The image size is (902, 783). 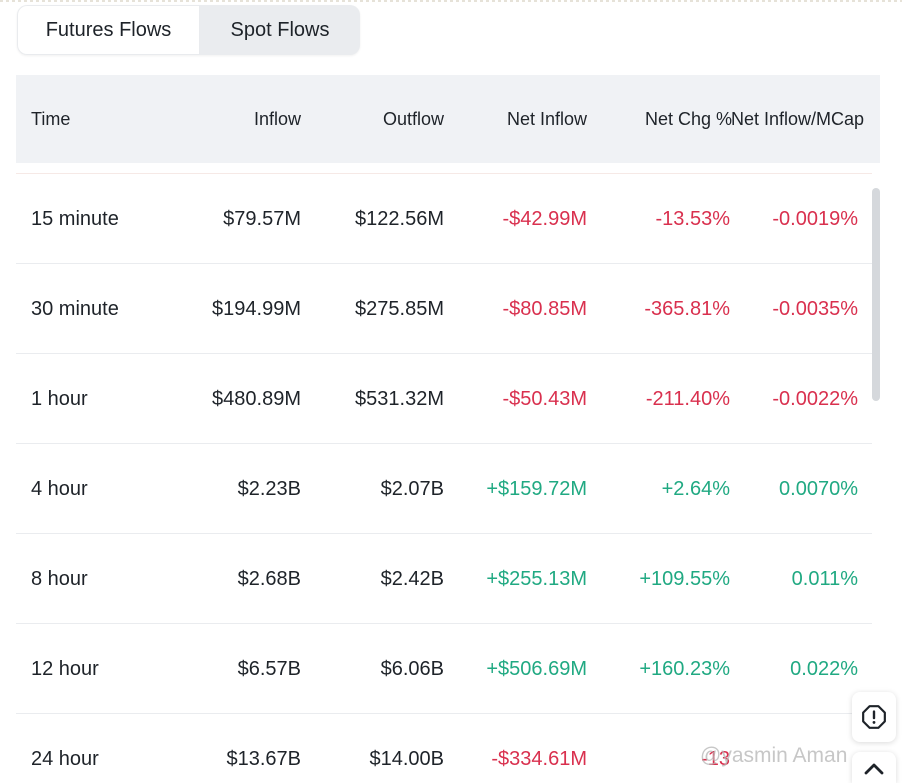 What do you see at coordinates (824, 668) in the screenshot?
I see `cell-net-inflow-mcap: 0.022%` at bounding box center [824, 668].